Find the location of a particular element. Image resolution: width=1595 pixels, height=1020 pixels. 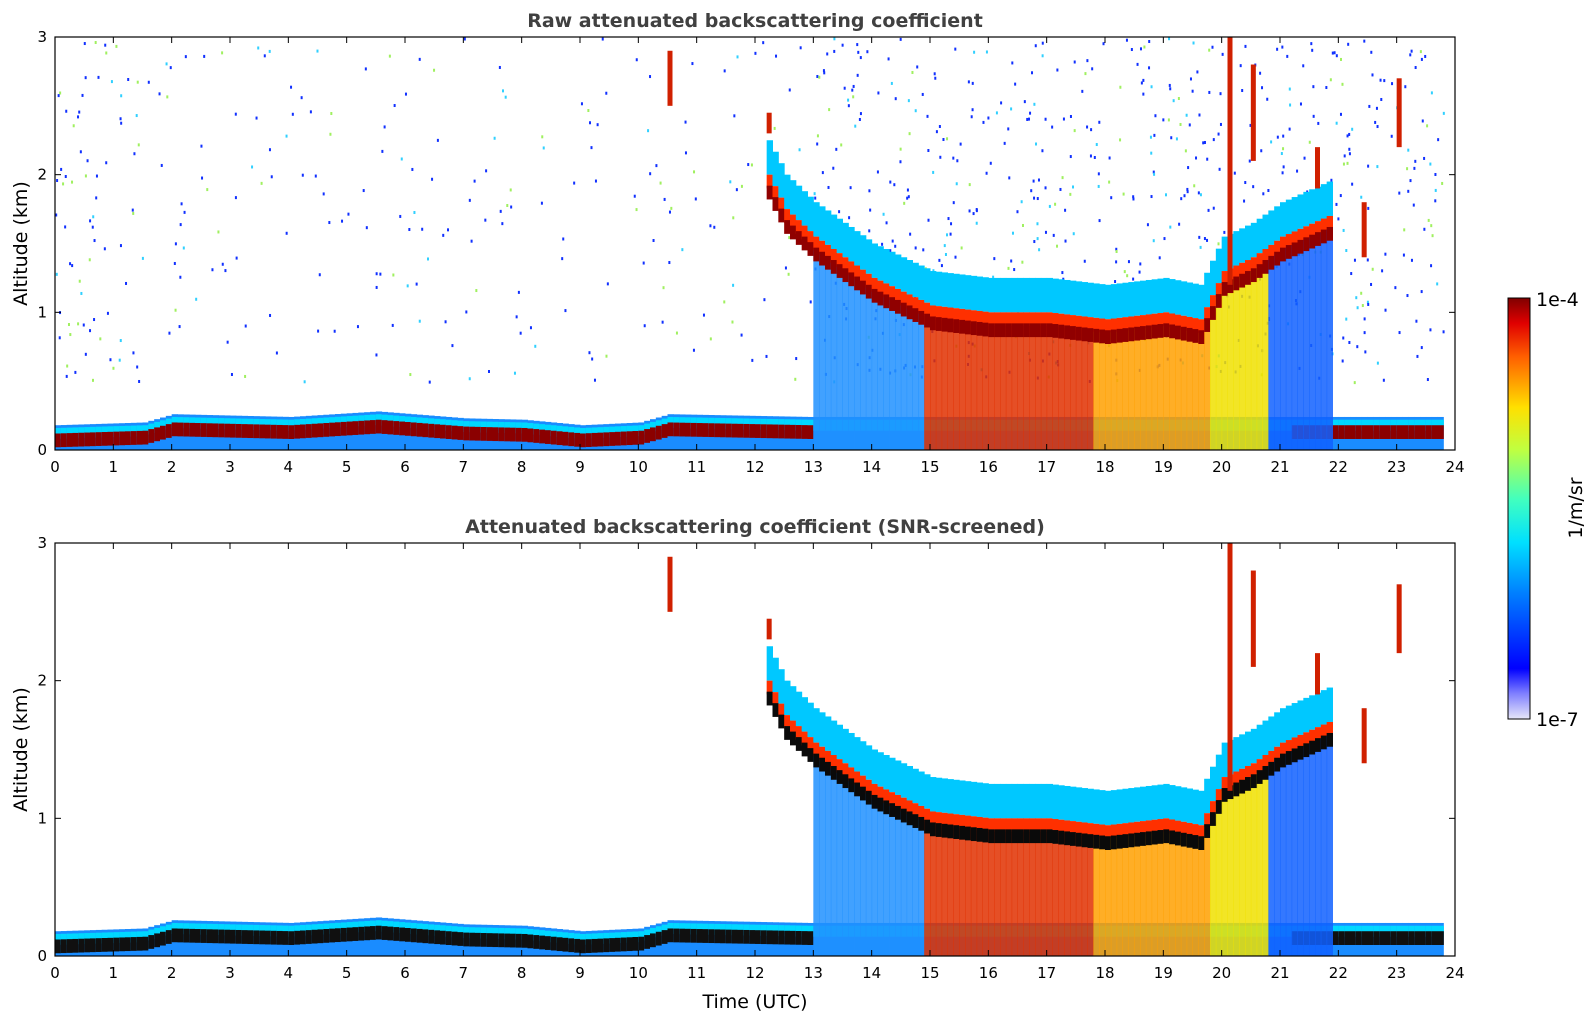

high-cloud-streak is located at coordinates (670, 78).